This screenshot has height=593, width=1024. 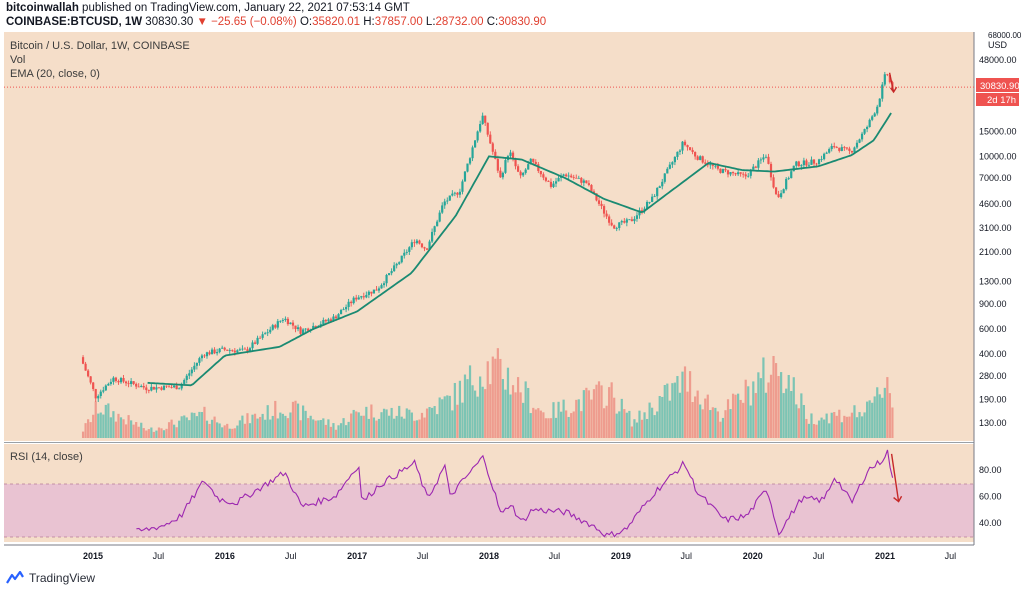 I want to click on author-name: bitcoinwallah, so click(x=42, y=8).